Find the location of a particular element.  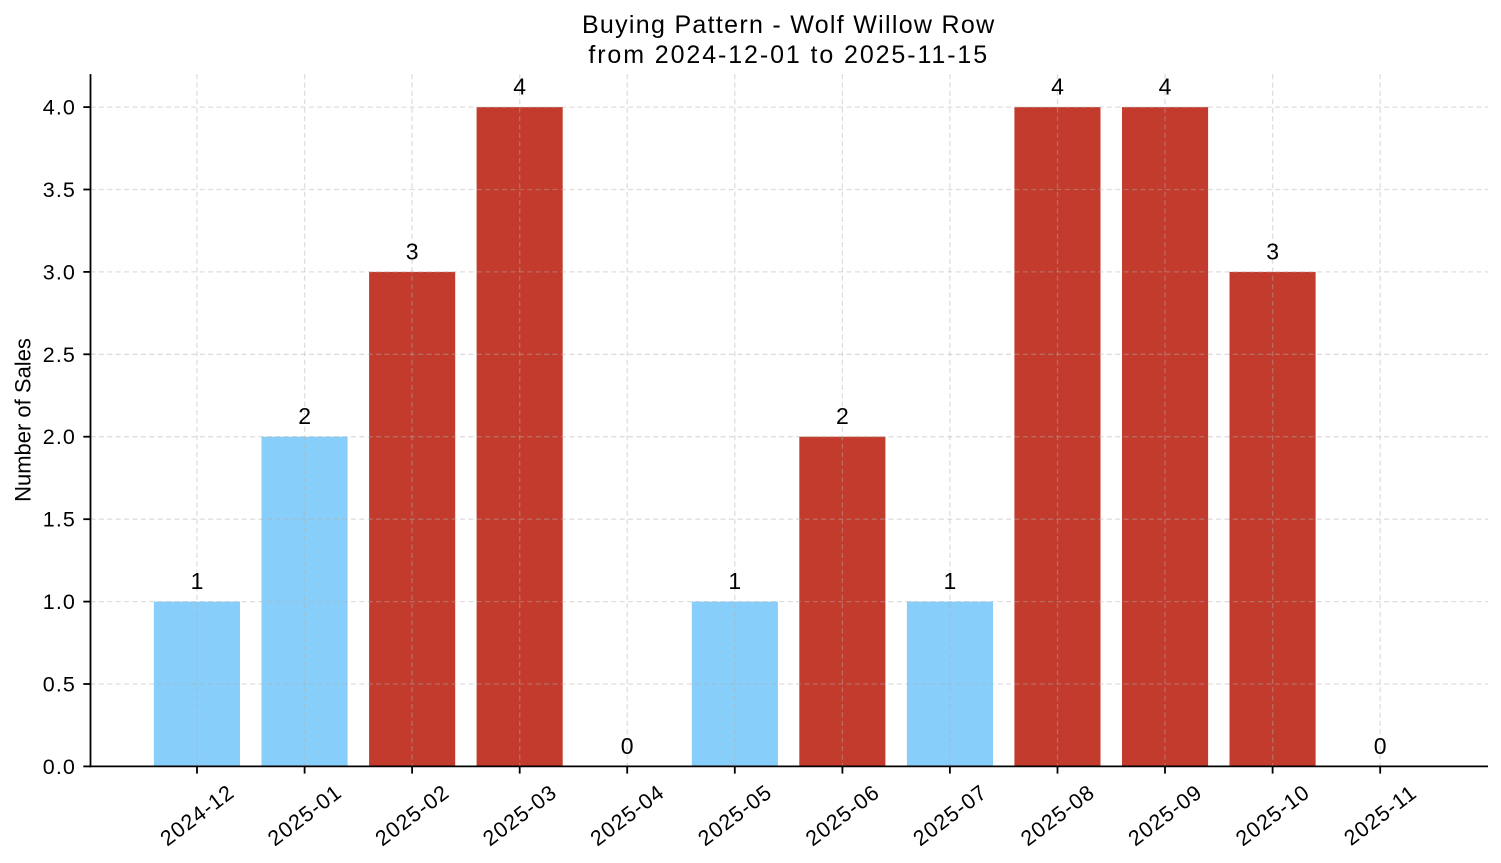

svg-text: 2.0 is located at coordinates (59, 437).